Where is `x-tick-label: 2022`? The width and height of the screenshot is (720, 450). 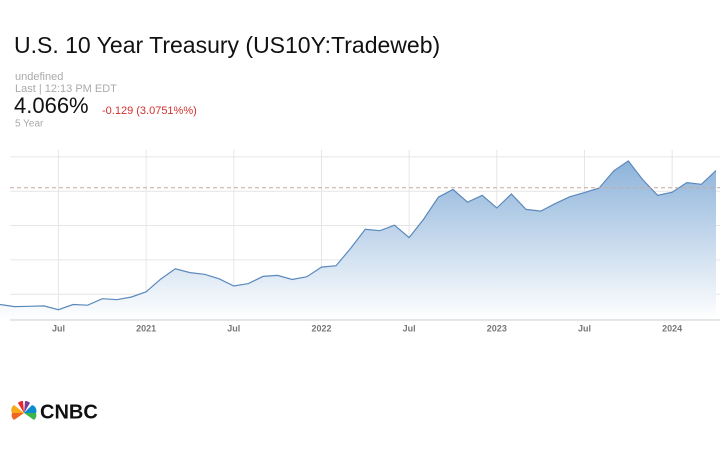
x-tick-label: 2022 is located at coordinates (321, 328).